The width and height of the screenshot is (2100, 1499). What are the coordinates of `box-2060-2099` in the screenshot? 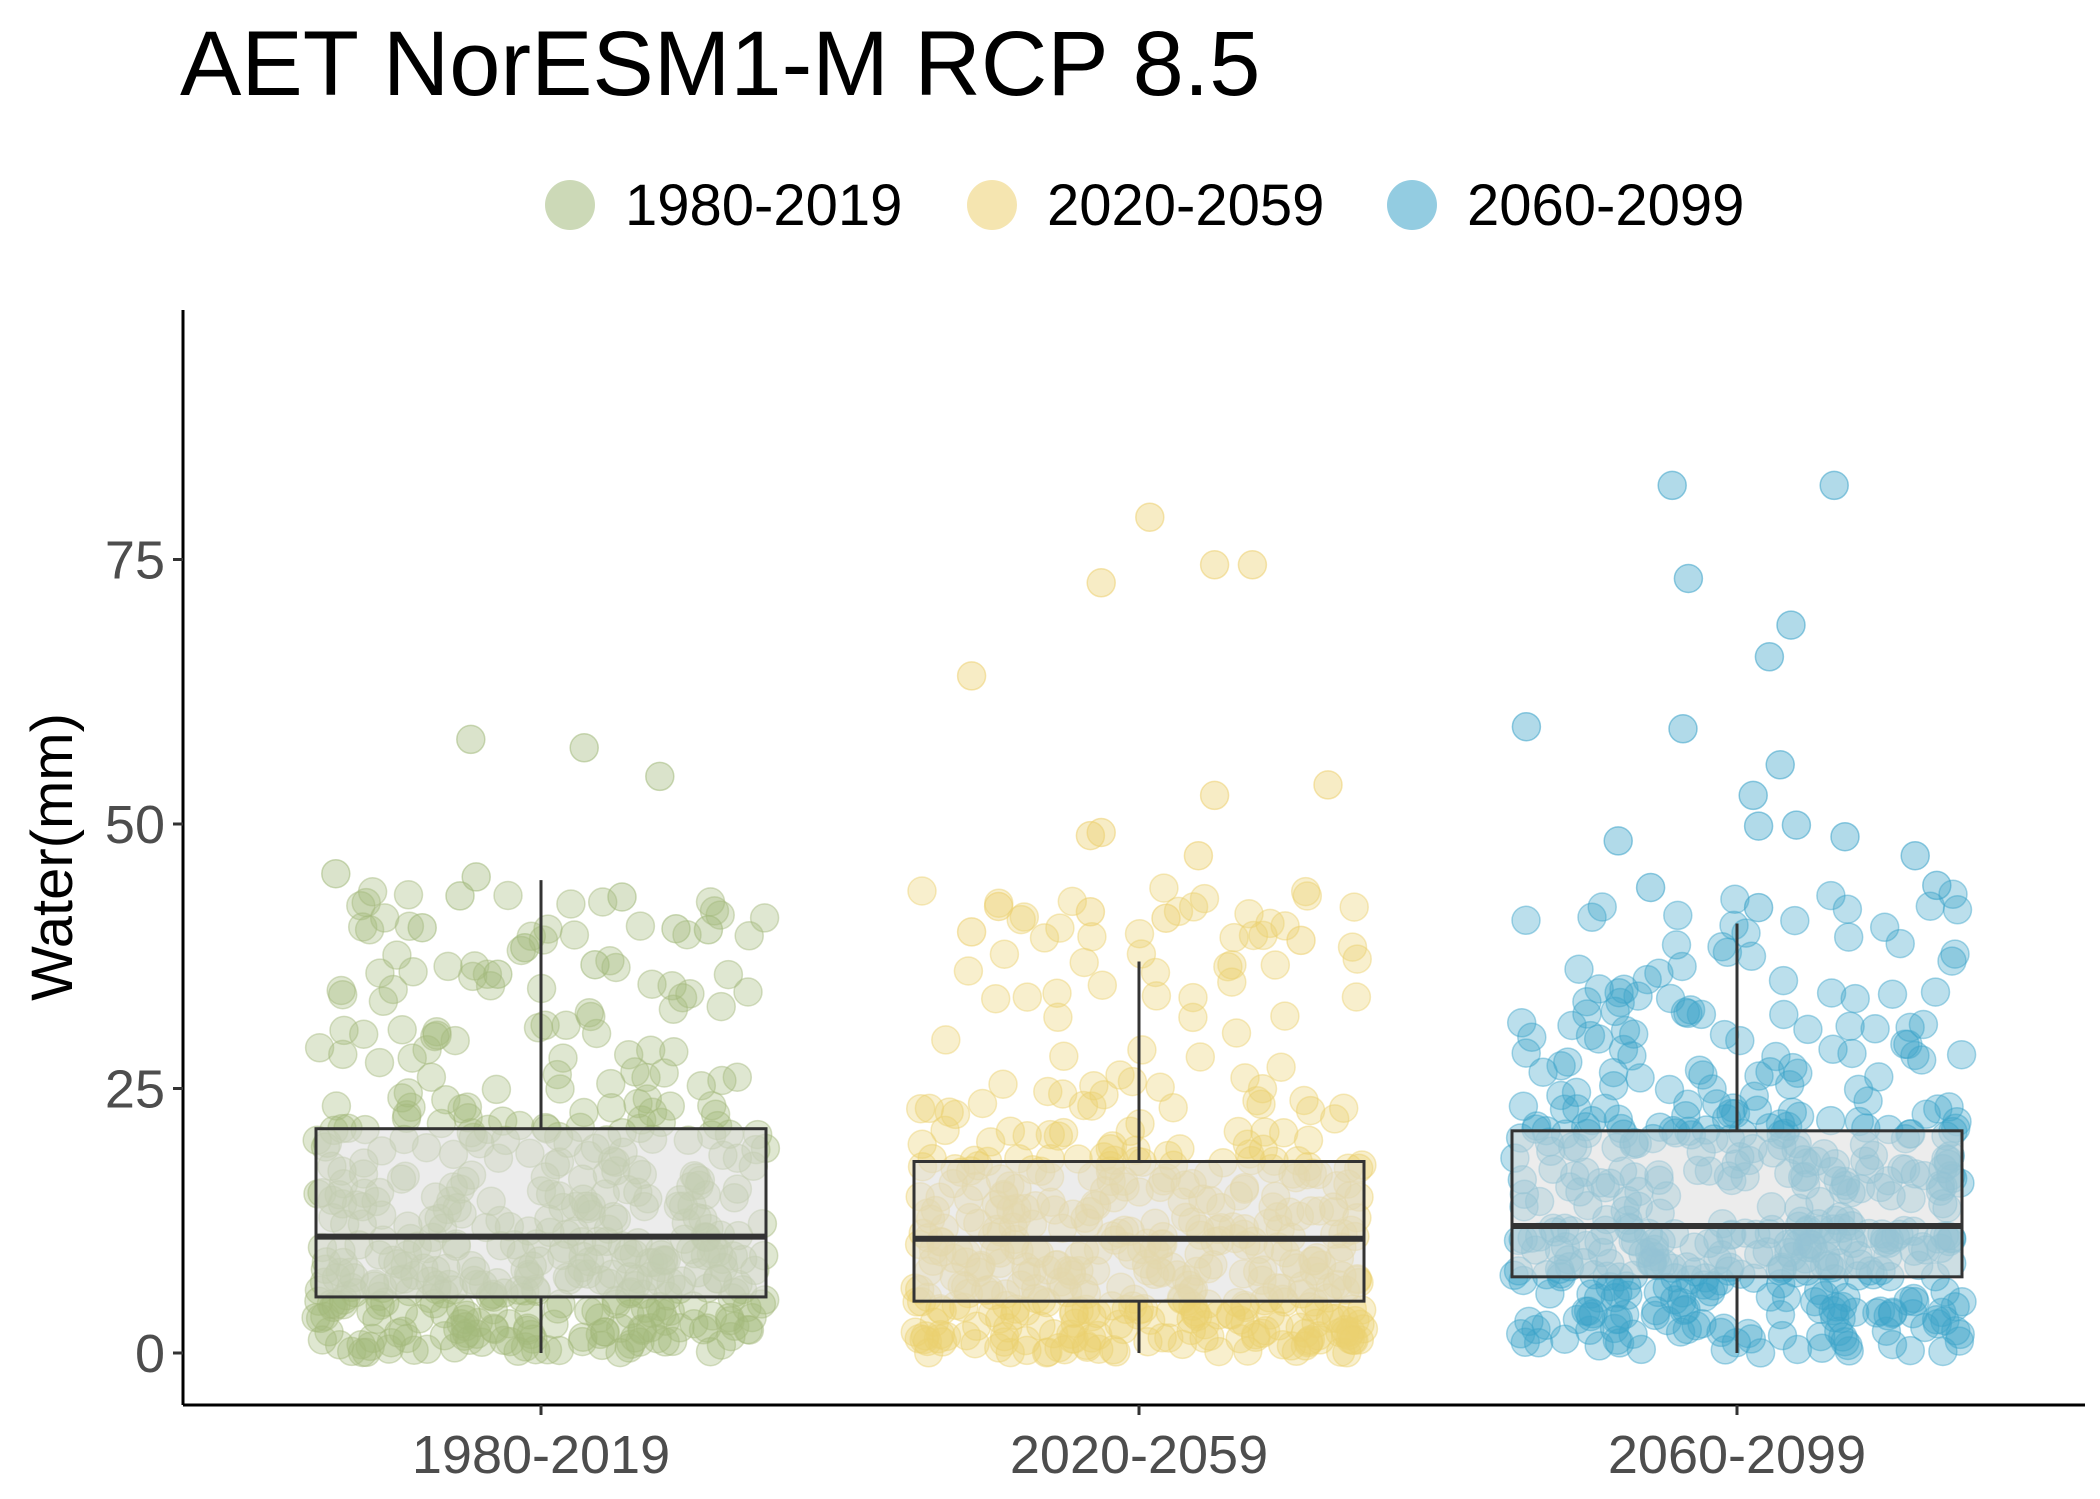 It's located at (1737, 1138).